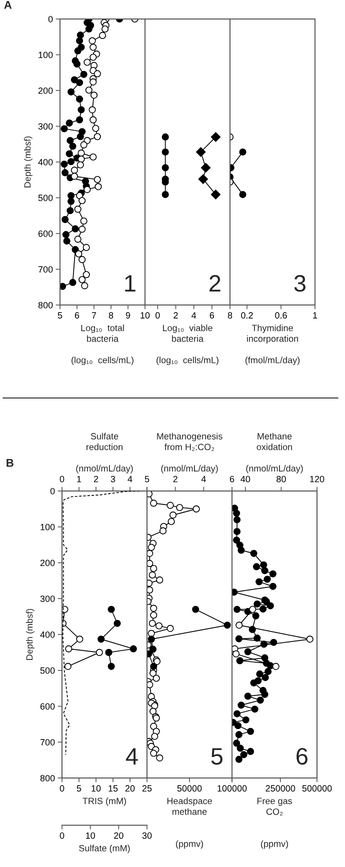 Image resolution: width=345 pixels, height=867 pixels. What do you see at coordinates (189, 788) in the screenshot?
I see `x-tick-label: 50000` at bounding box center [189, 788].